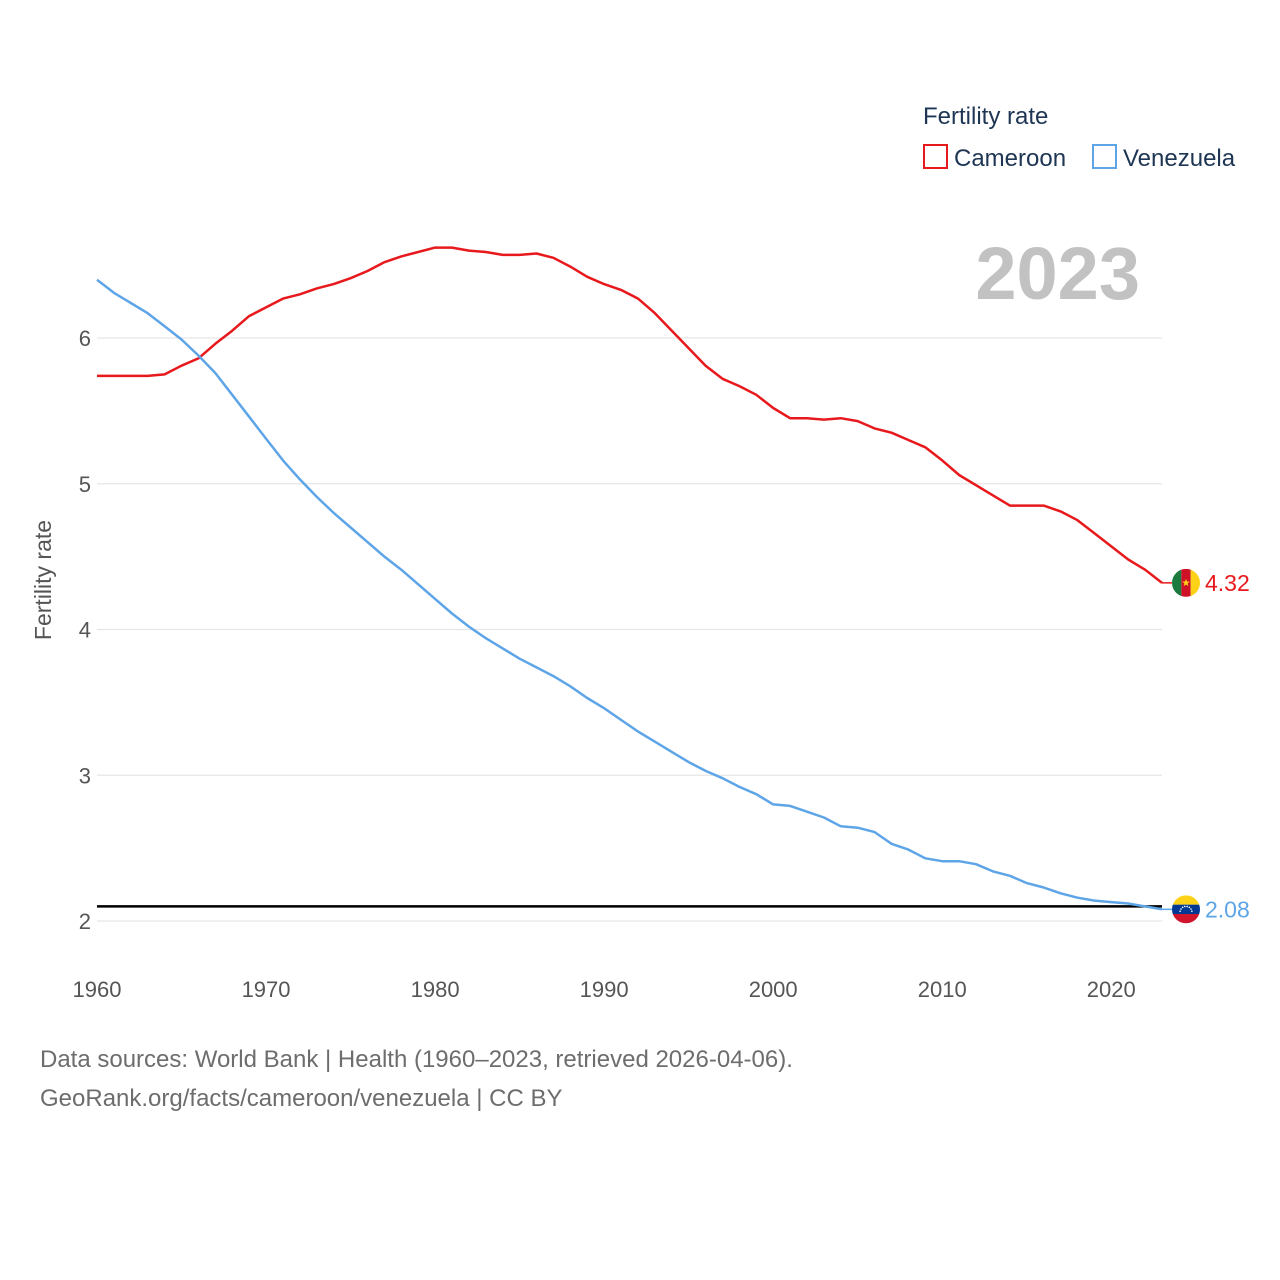  Describe the element at coordinates (435, 989) in the screenshot. I see `x-tick-label-1980: 1980` at that location.